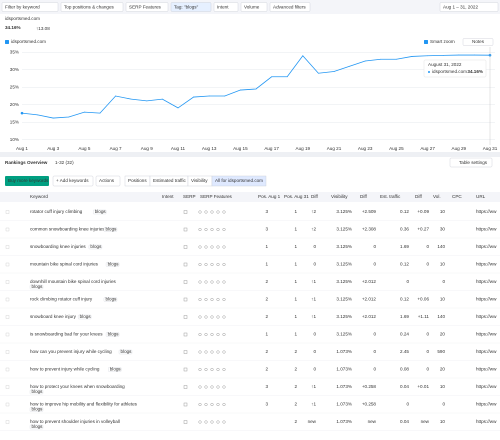  What do you see at coordinates (239, 181) in the screenshot?
I see `tab` at bounding box center [239, 181].